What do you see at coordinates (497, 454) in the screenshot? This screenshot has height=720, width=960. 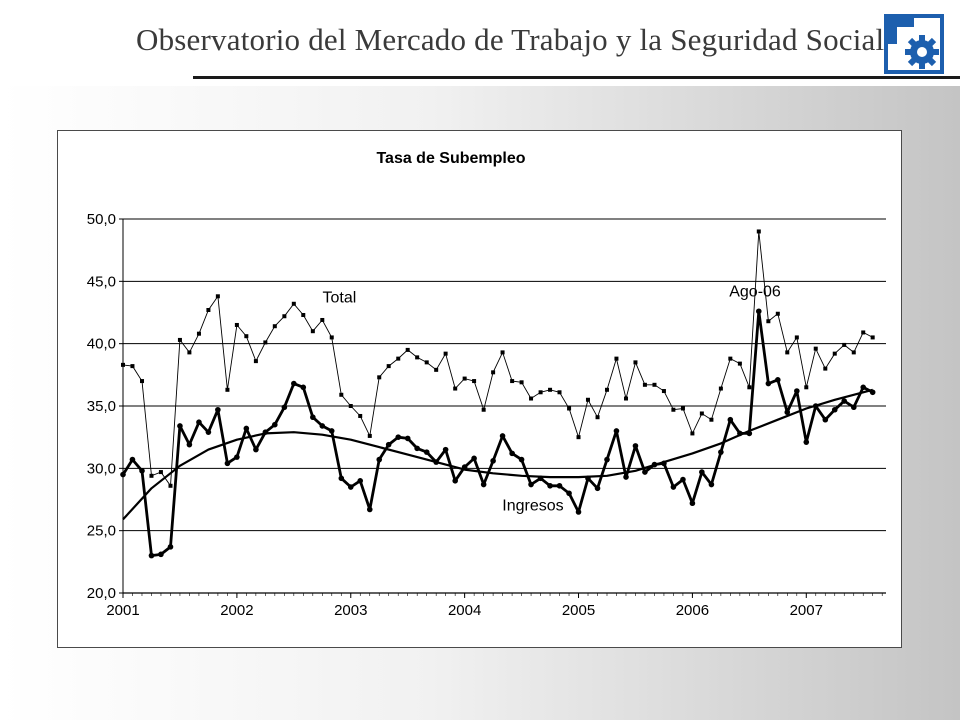 I see `series-line-tendencia` at bounding box center [497, 454].